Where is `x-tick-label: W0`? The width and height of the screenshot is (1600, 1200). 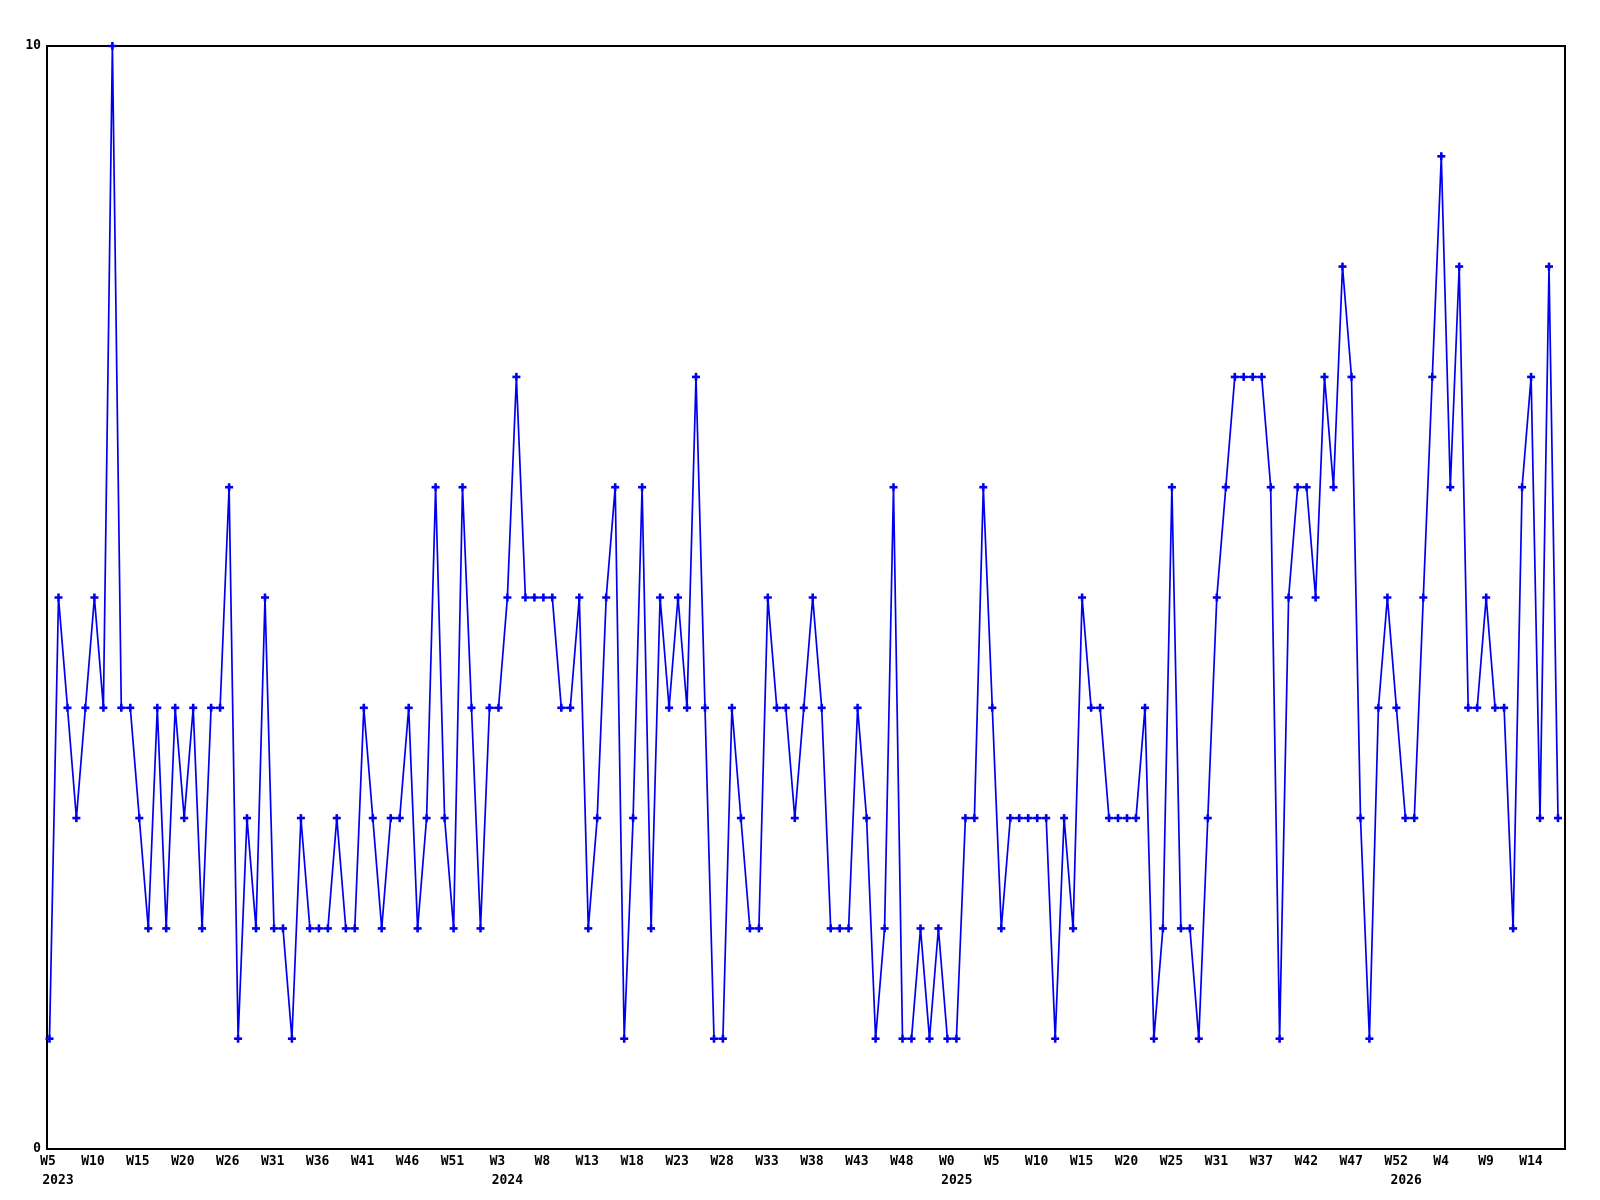
x-tick-label: W0 is located at coordinates (946, 1161).